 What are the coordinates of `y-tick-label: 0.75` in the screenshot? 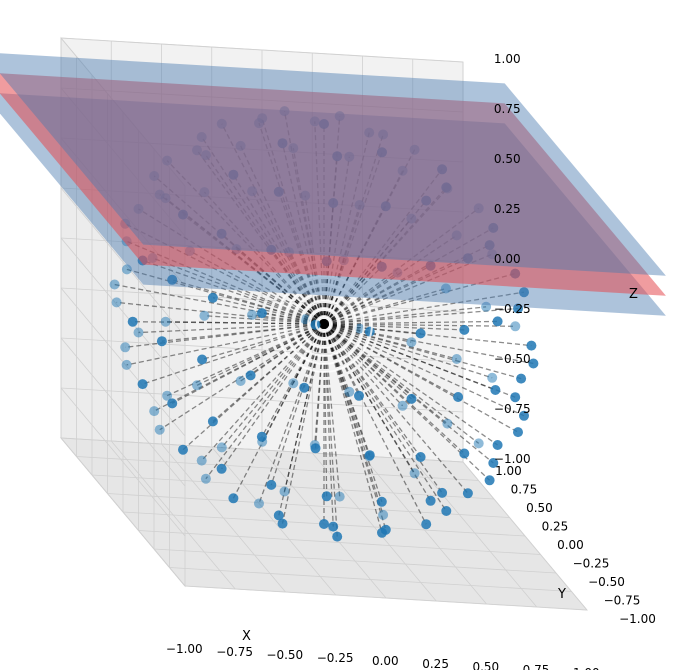 It's located at (524, 490).